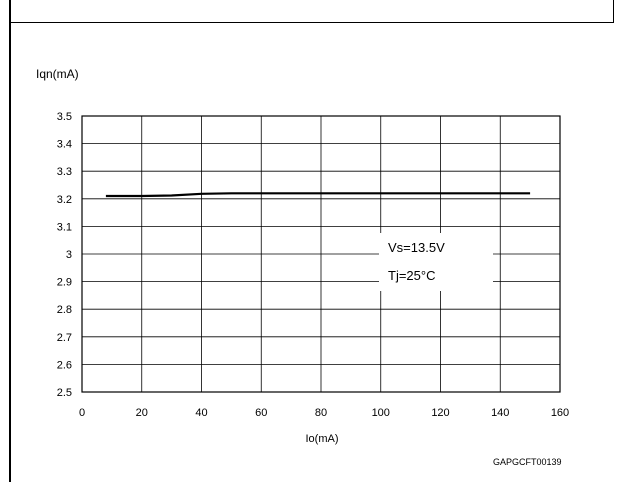  I want to click on y-tick-label: 3.5, so click(64, 117).